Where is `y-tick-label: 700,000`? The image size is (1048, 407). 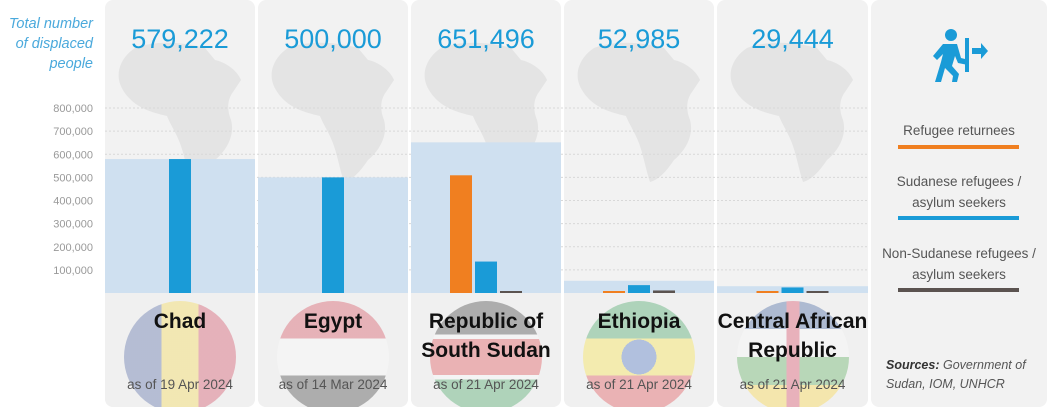
y-tick-label: 700,000 is located at coordinates (73, 132).